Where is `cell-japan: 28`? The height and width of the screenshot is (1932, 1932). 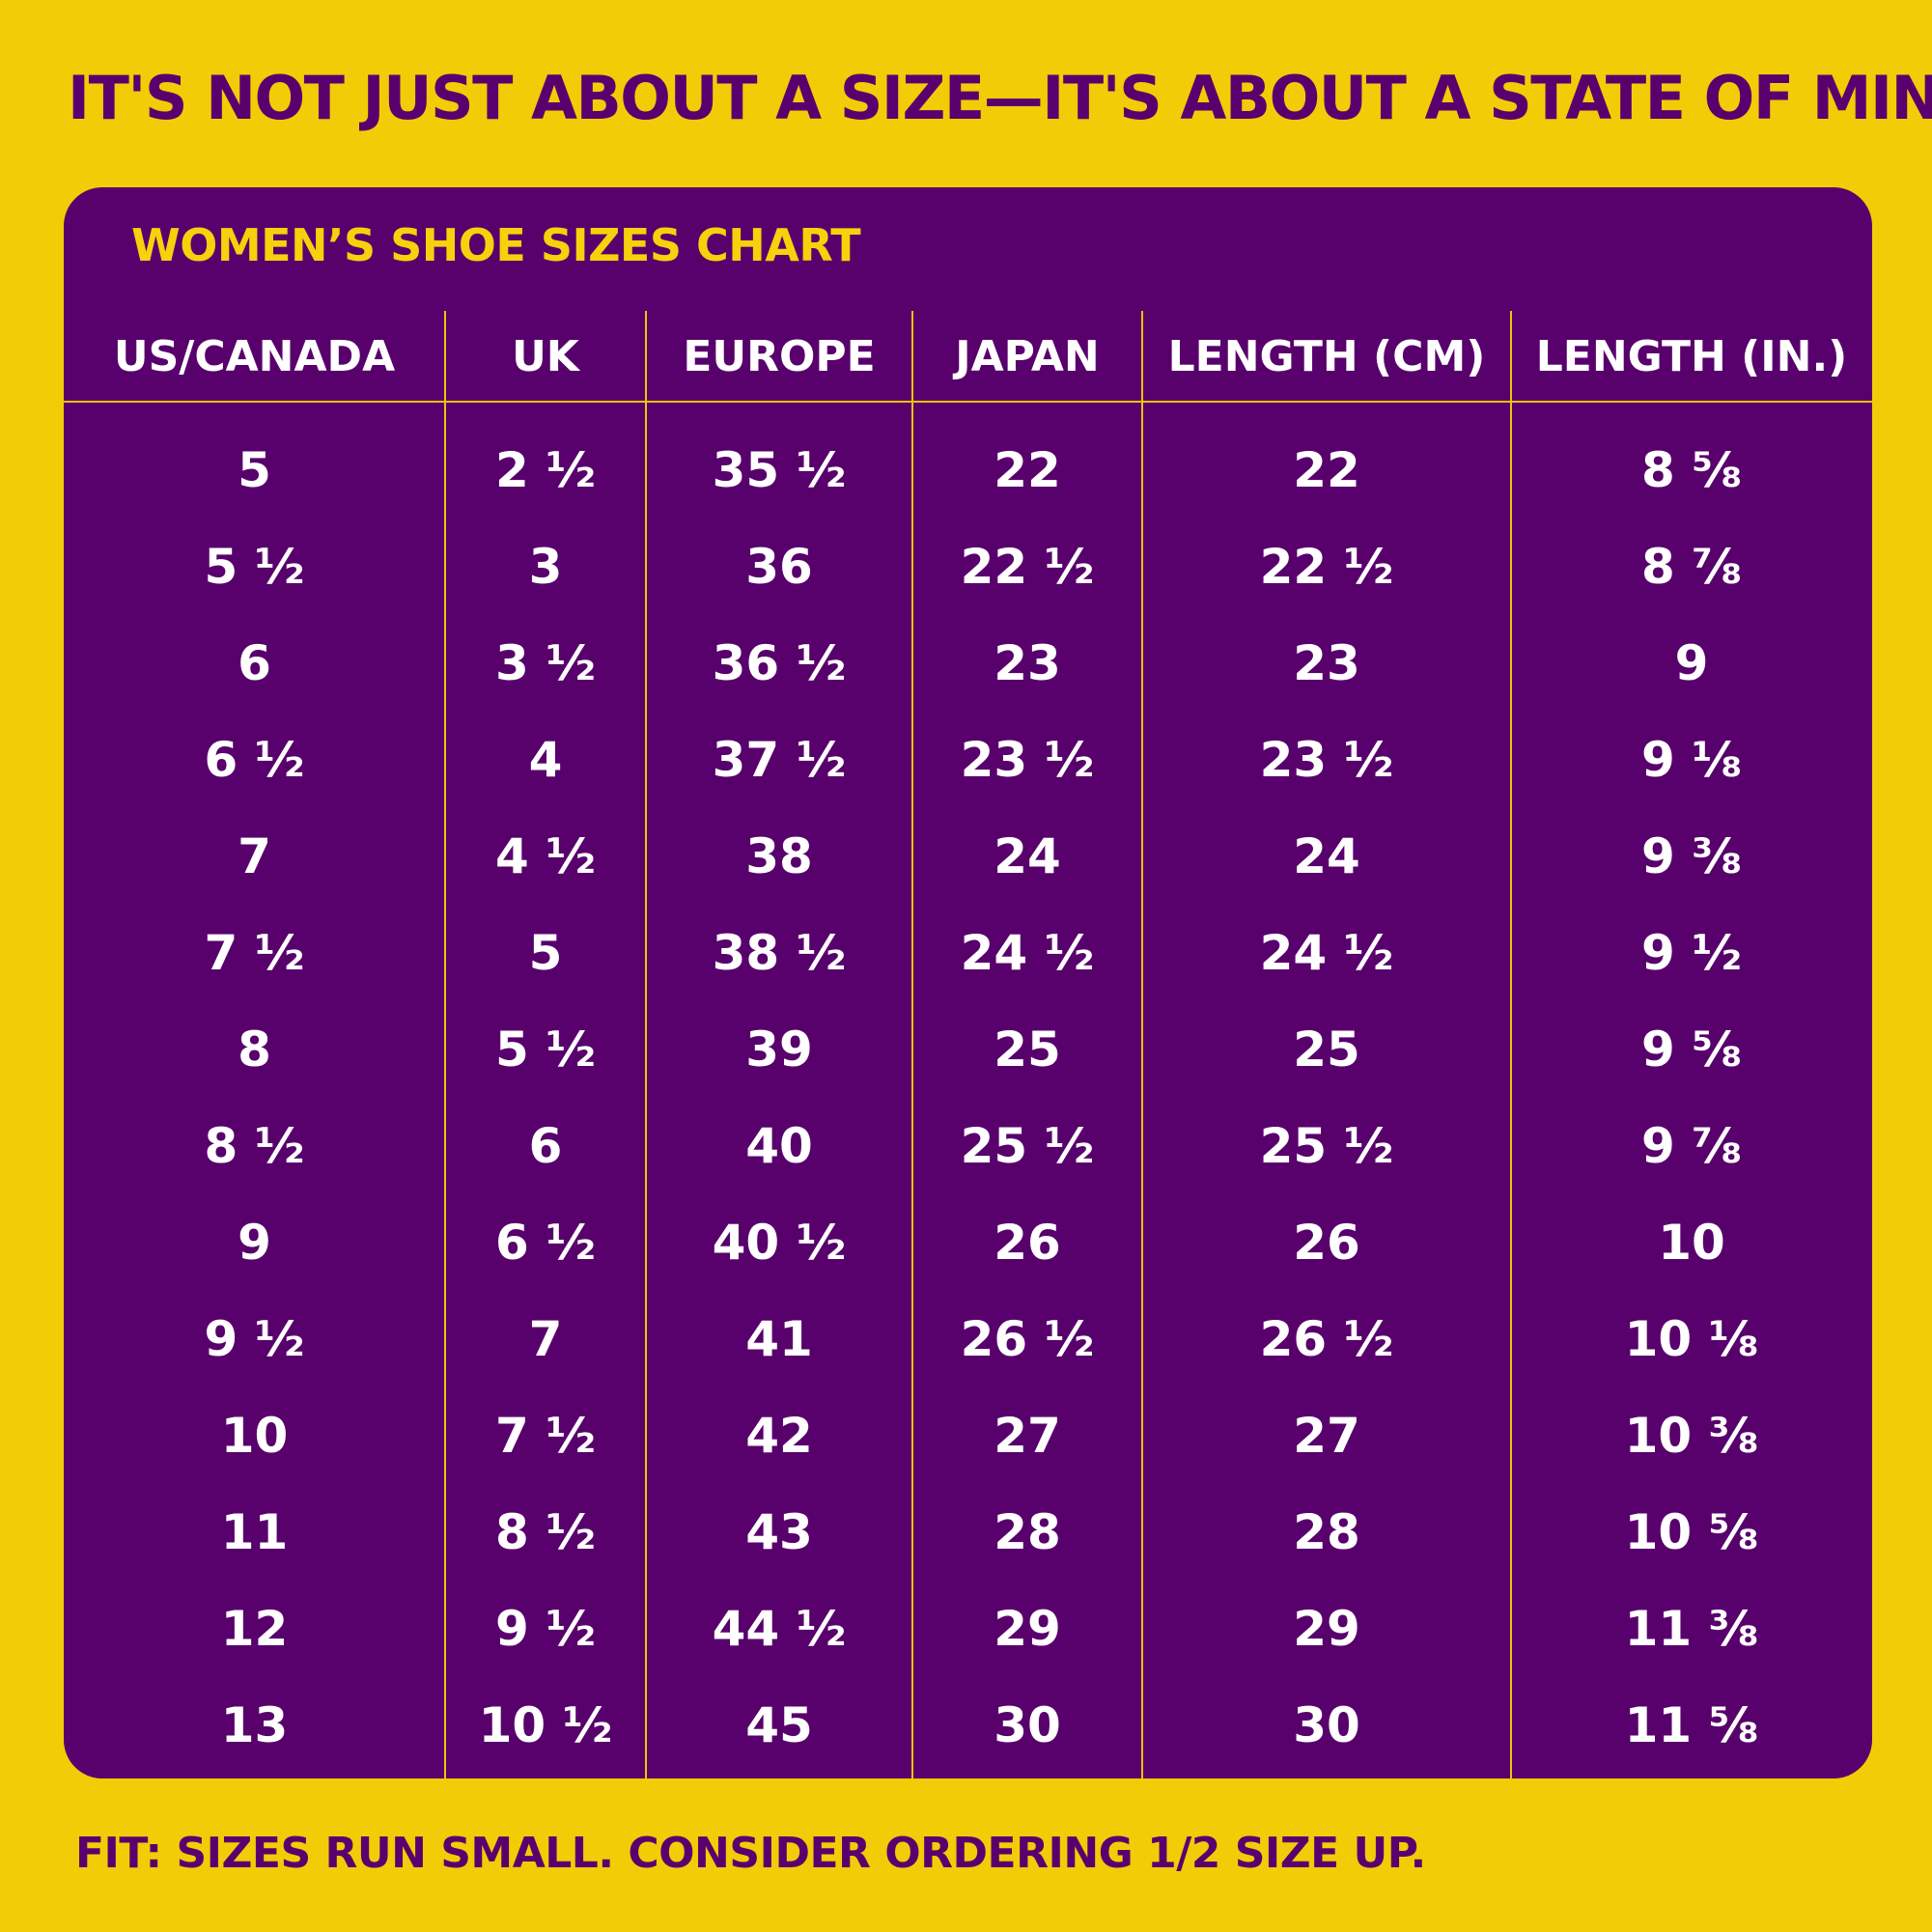 cell-japan: 28 is located at coordinates (1028, 1532).